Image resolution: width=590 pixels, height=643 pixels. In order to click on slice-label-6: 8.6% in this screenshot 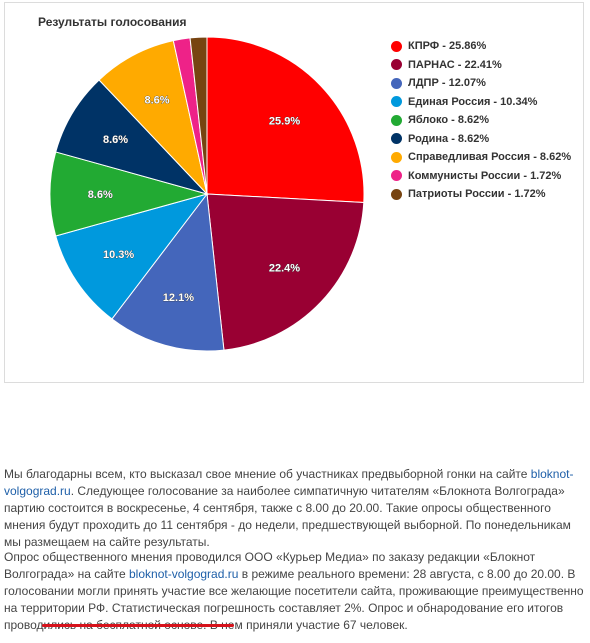, I will do `click(156, 101)`.